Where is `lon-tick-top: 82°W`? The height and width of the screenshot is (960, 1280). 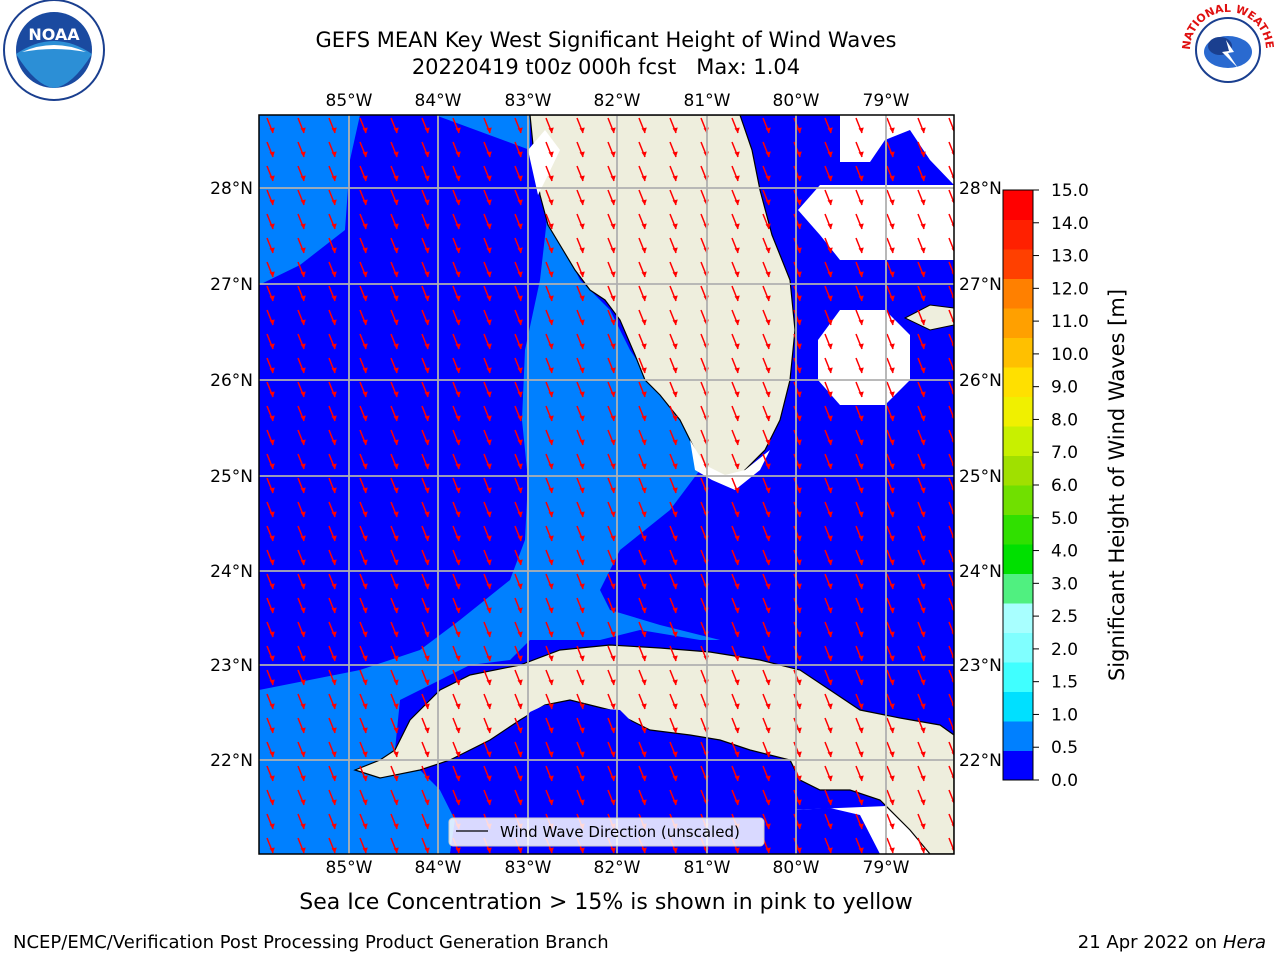
lon-tick-top: 82°W is located at coordinates (617, 101).